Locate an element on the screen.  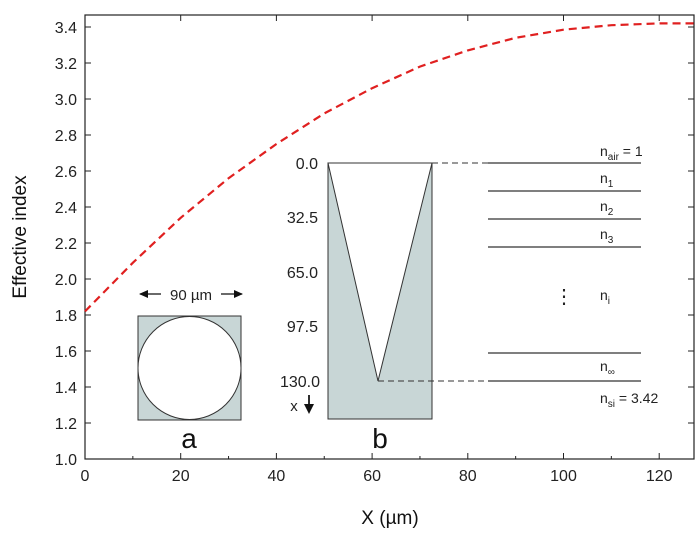
x-tick-label: 40 is located at coordinates (277, 476).